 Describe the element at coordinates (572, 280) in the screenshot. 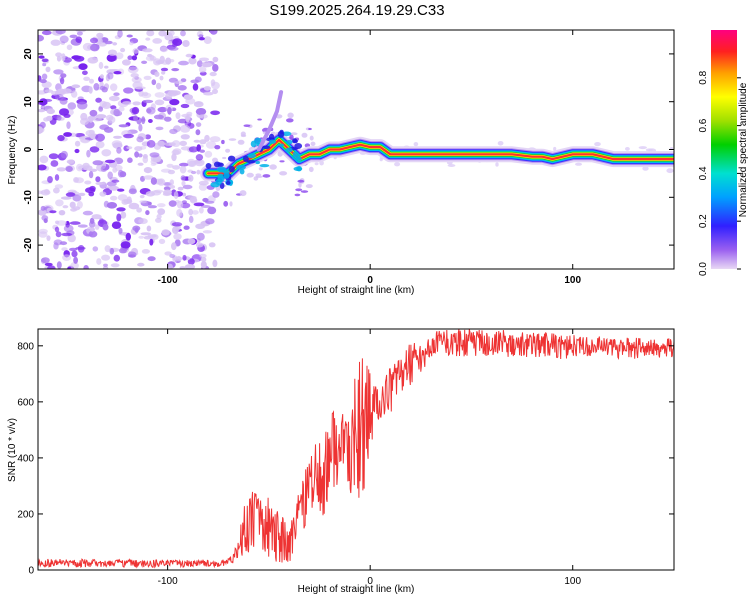

I see `spectrogram-xtick-label: 100` at that location.